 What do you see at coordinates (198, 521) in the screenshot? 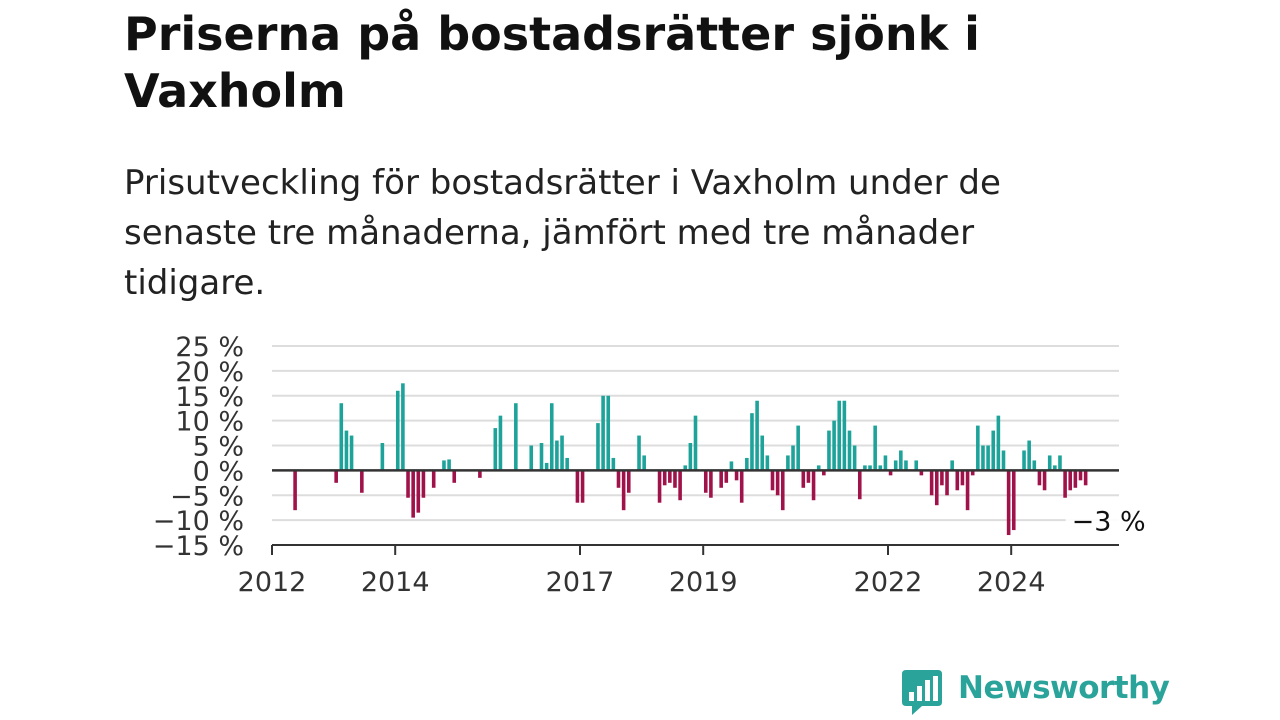
I see `y-tick-label: −10 %` at bounding box center [198, 521].